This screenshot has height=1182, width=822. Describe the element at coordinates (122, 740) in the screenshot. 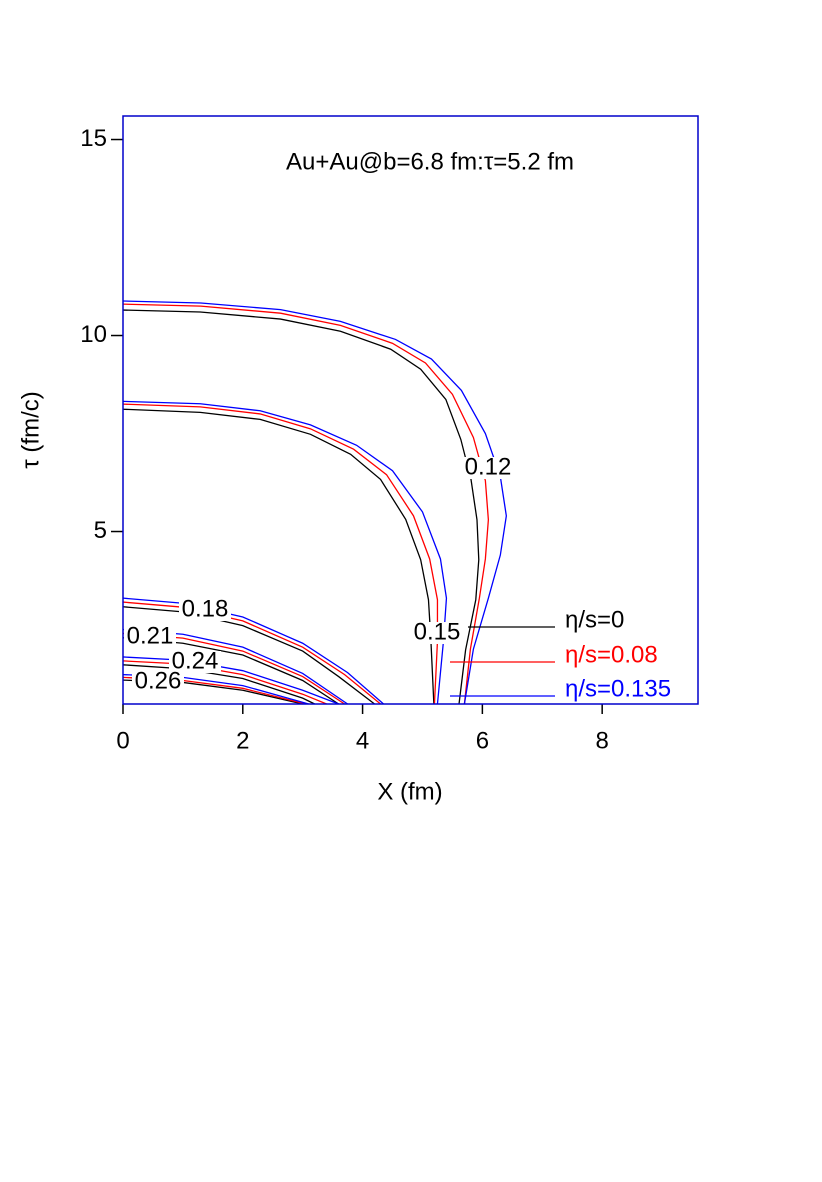

I see `x-tick-label: 0` at that location.